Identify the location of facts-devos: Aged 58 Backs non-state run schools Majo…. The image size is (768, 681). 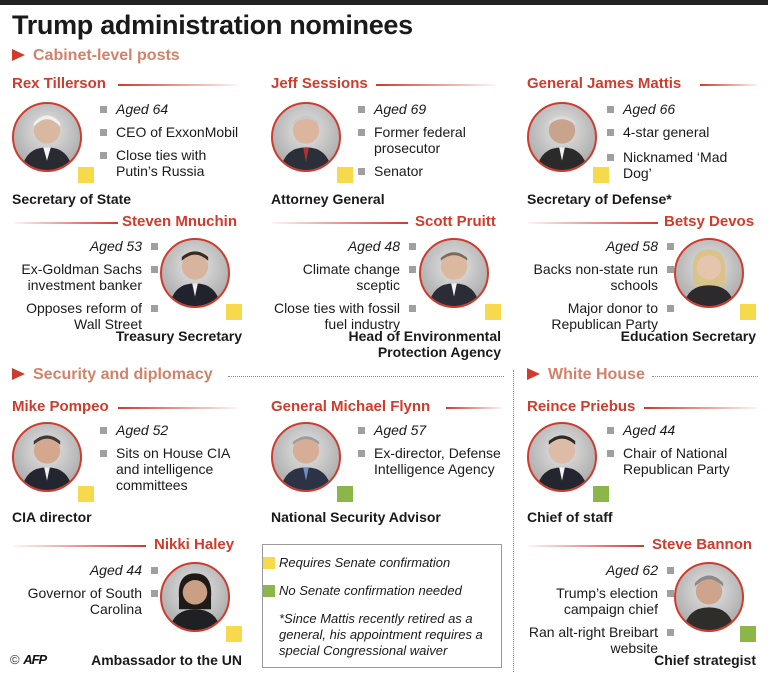
(593, 288).